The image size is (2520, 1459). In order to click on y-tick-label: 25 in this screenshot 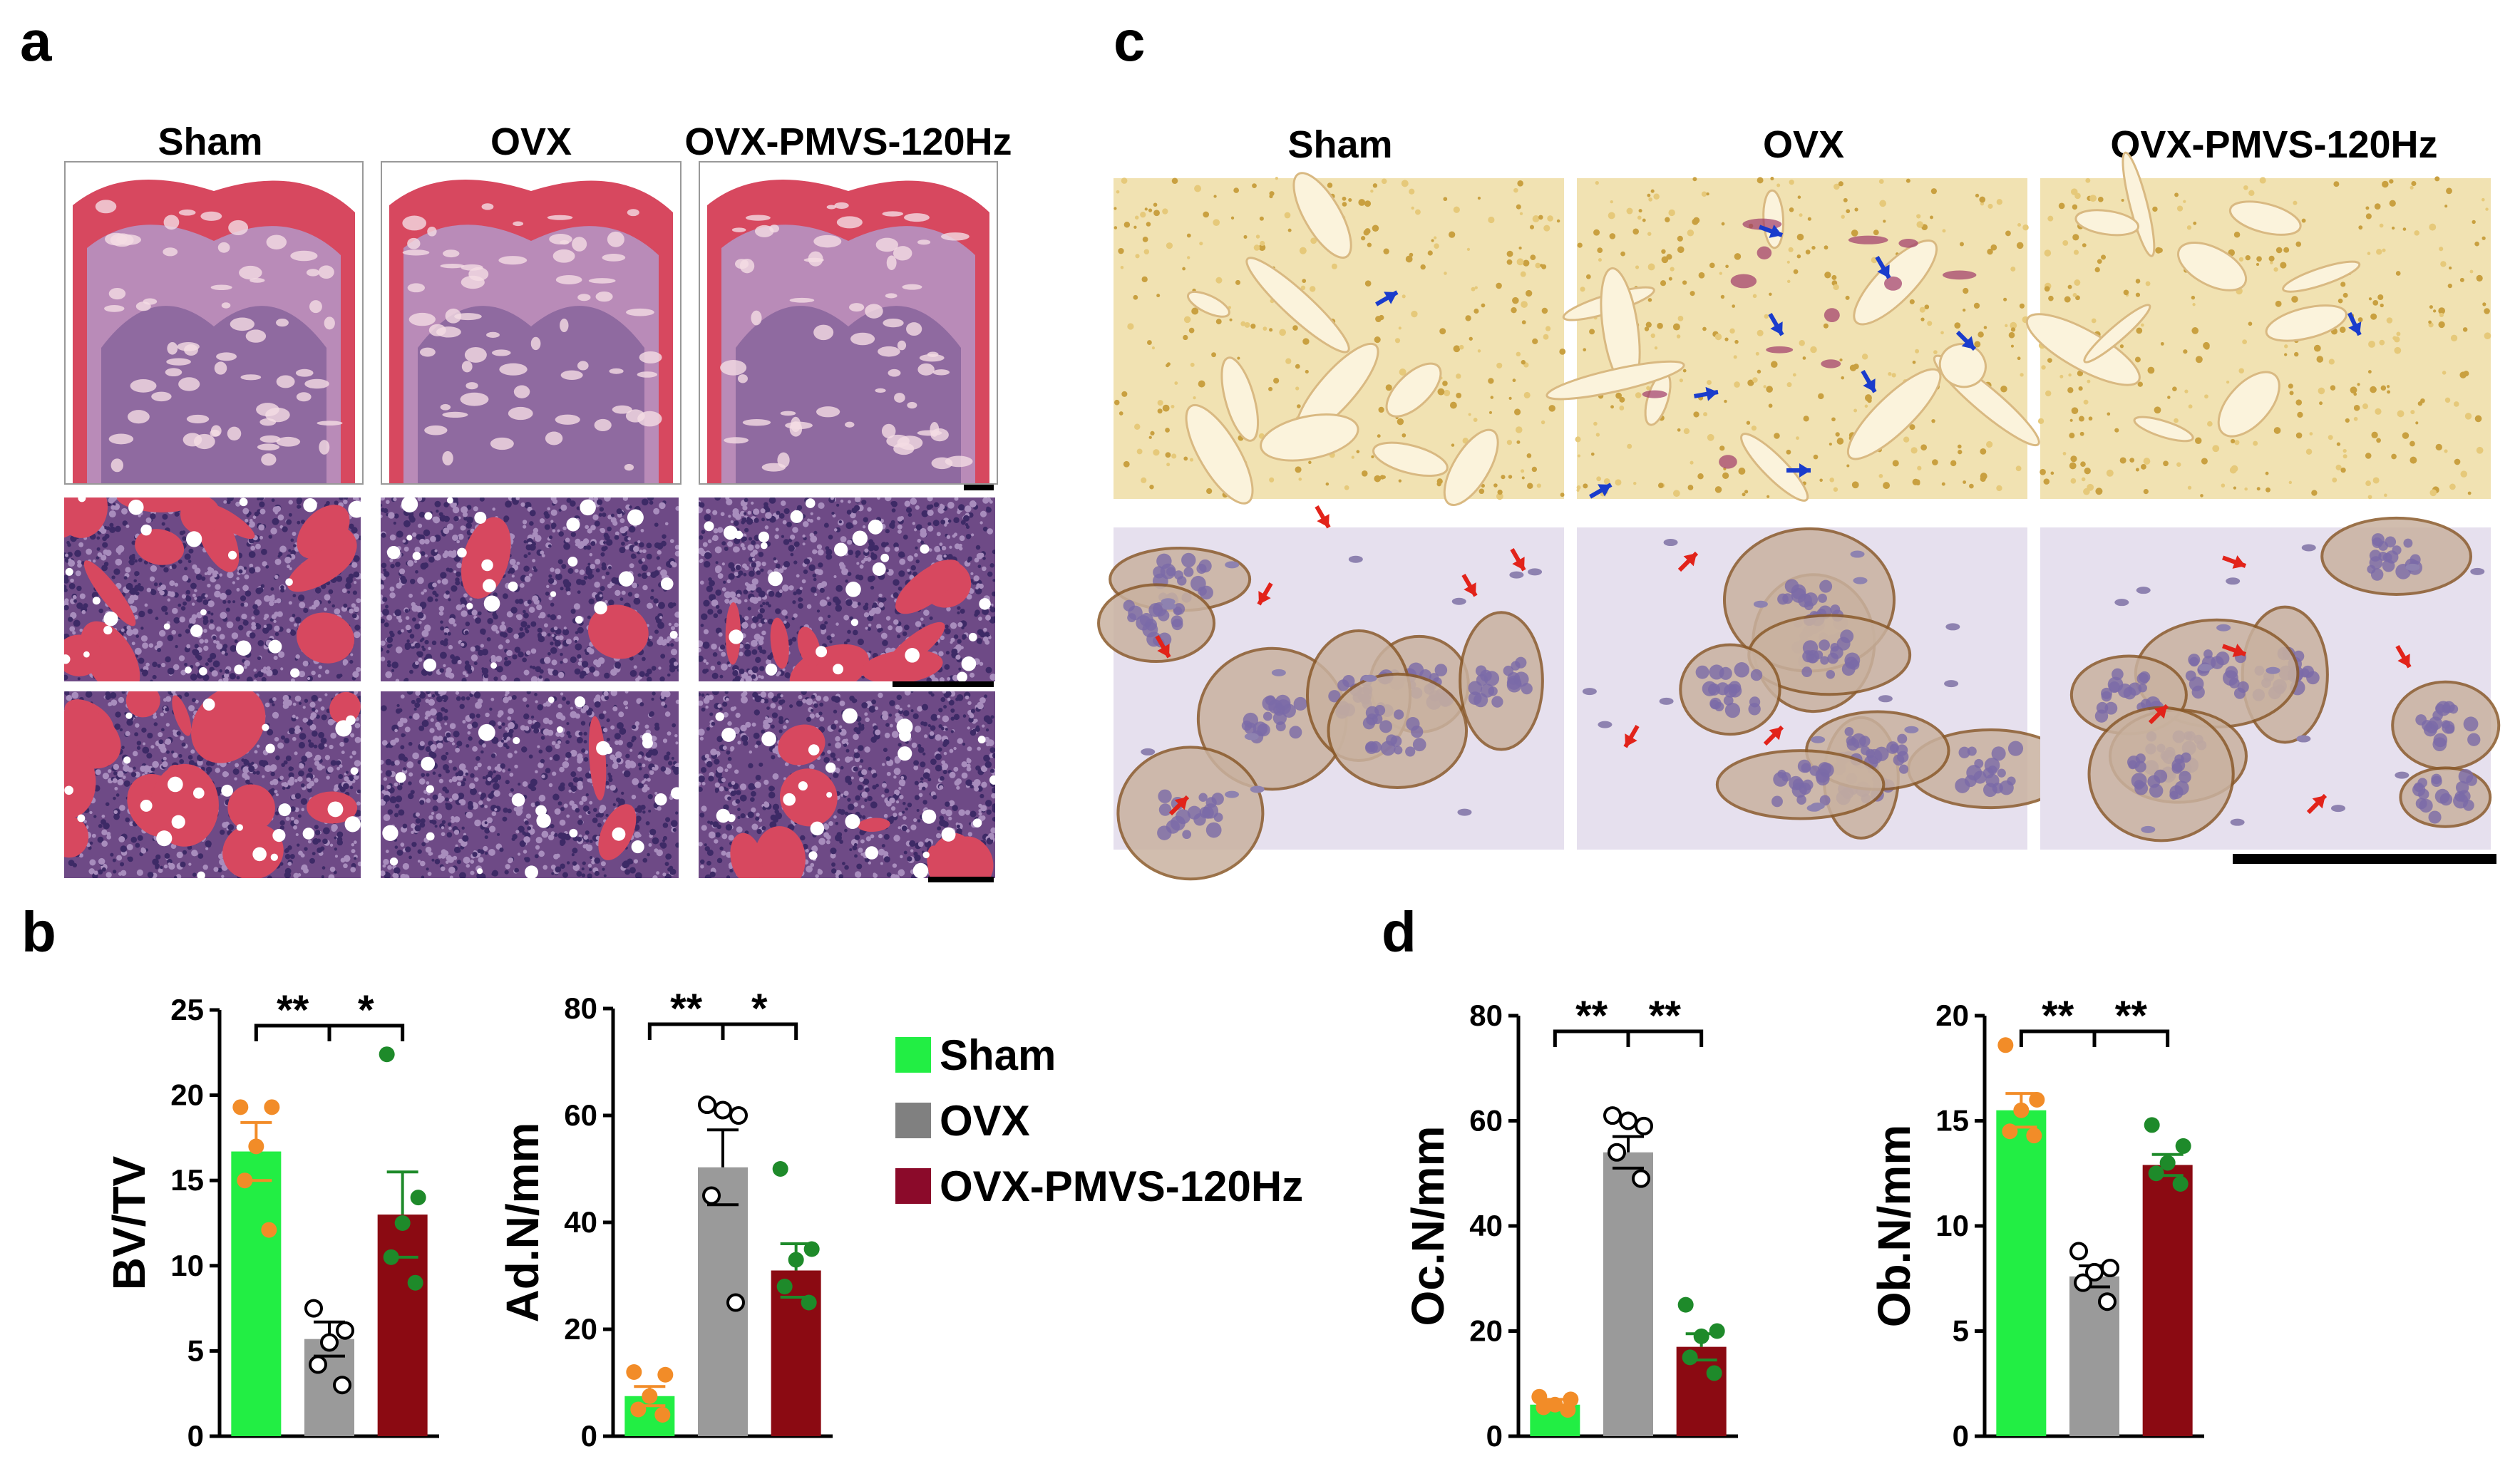, I will do `click(187, 1010)`.